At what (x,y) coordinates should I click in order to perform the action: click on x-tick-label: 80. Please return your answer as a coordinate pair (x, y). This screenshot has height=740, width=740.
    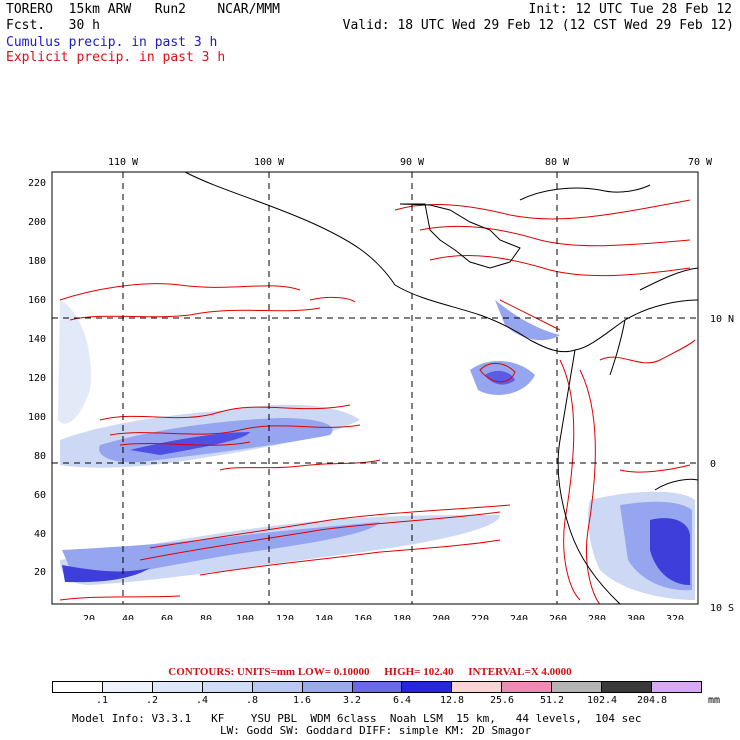
    Looking at the image, I should click on (206, 617).